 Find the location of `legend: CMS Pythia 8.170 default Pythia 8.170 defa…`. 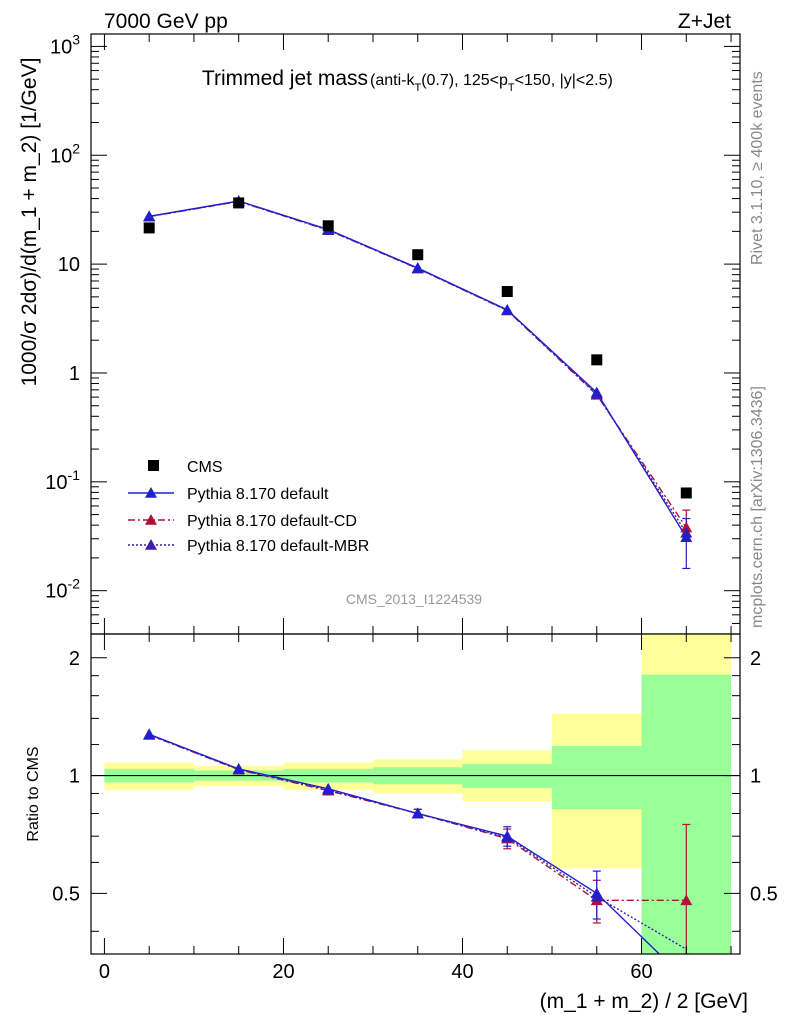

legend: CMS Pythia 8.170 default Pythia 8.170 defa… is located at coordinates (248, 507).